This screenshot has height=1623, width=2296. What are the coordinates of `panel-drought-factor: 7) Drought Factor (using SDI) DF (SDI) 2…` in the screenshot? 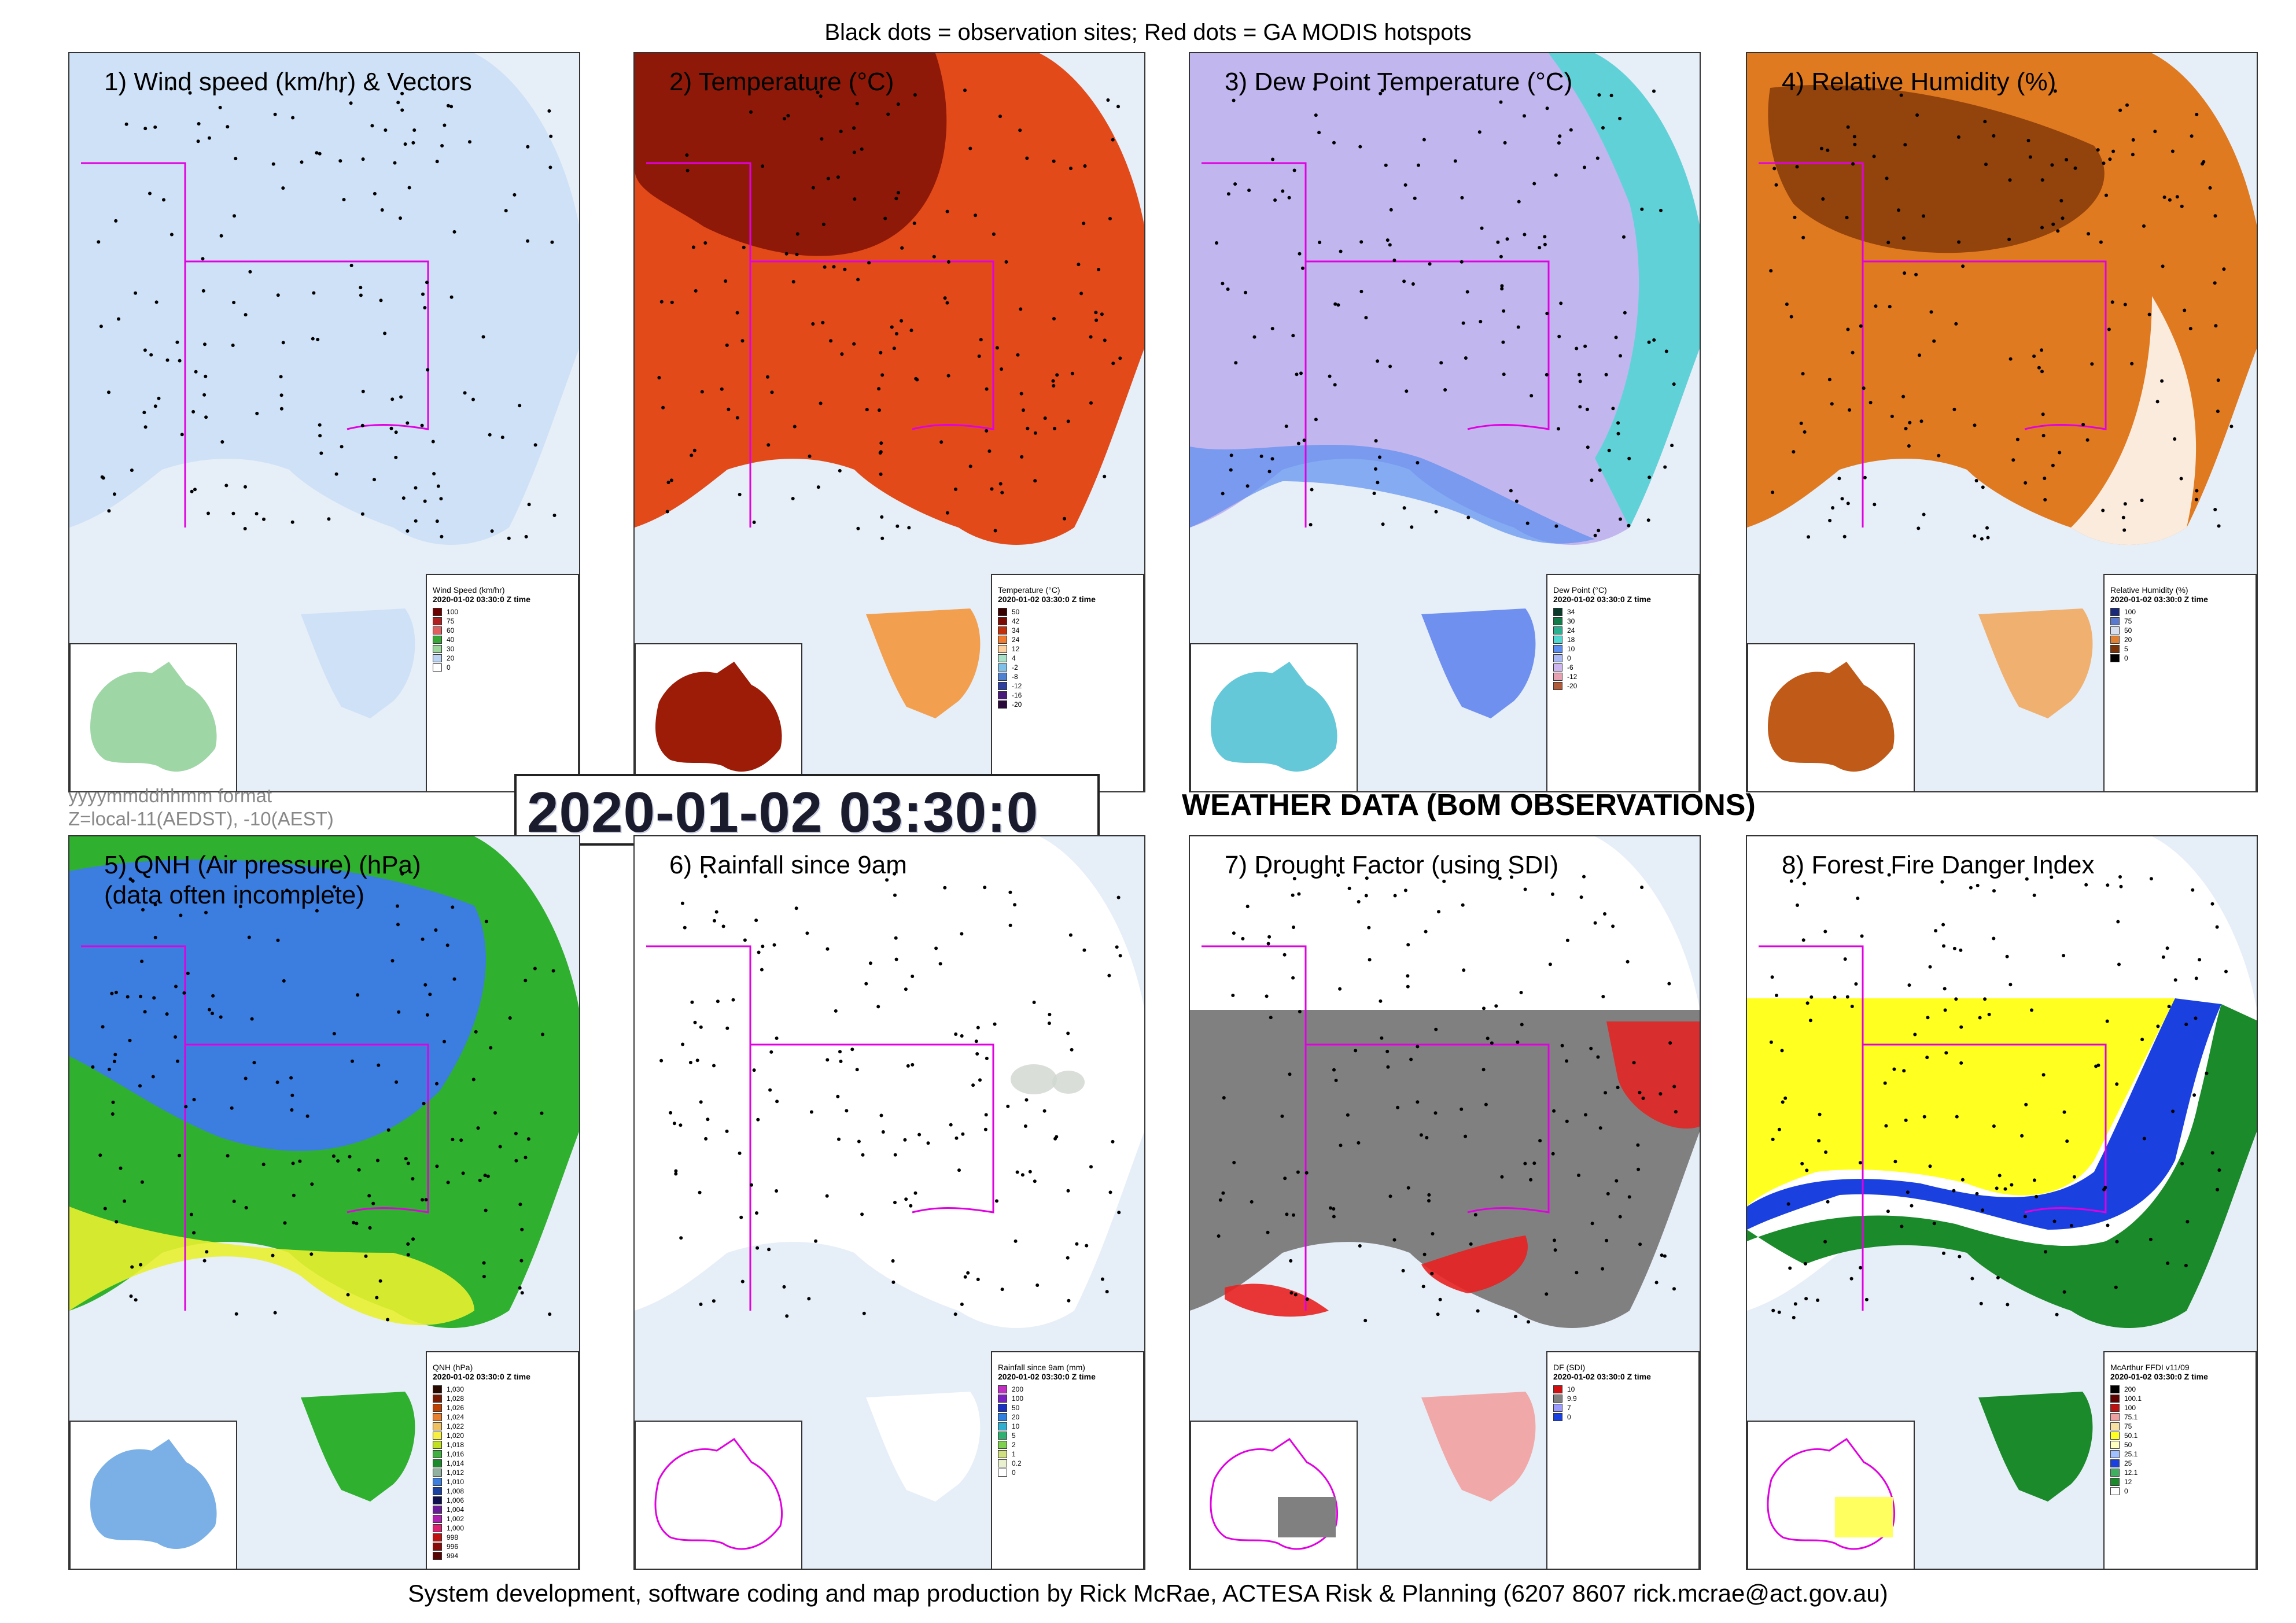 It's located at (1445, 1203).